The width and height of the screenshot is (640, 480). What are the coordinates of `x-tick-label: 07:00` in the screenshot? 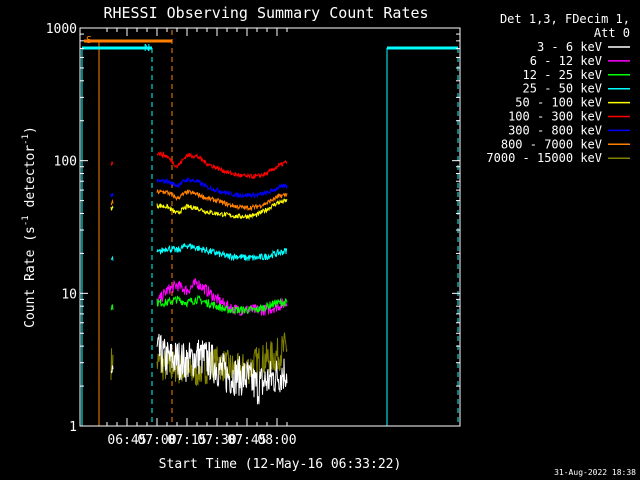 It's located at (156, 440).